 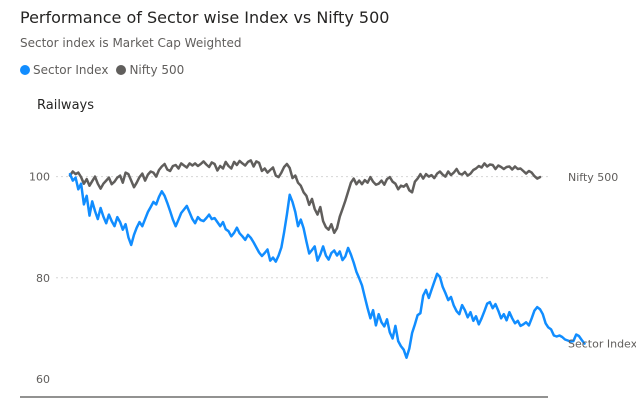 I want to click on legend-marker-sector-index, so click(x=25, y=70).